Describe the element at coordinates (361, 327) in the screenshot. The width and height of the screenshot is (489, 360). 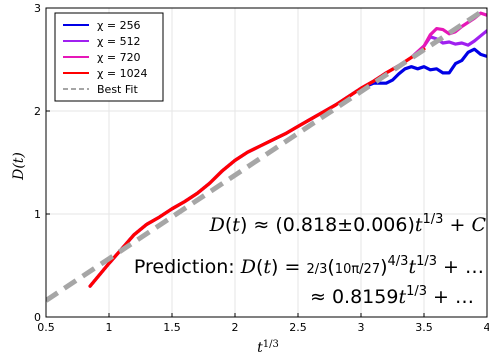
I see `x-tick-label: 3` at that location.